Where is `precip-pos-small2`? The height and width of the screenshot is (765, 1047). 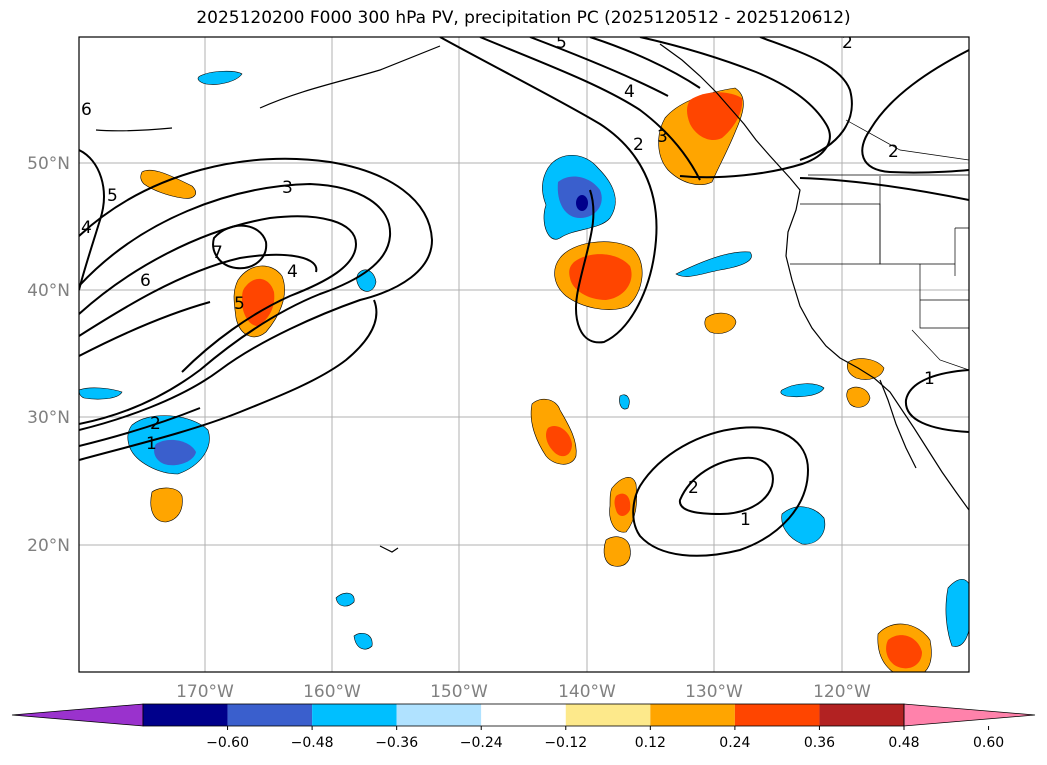
precip-pos-small2 is located at coordinates (720, 323).